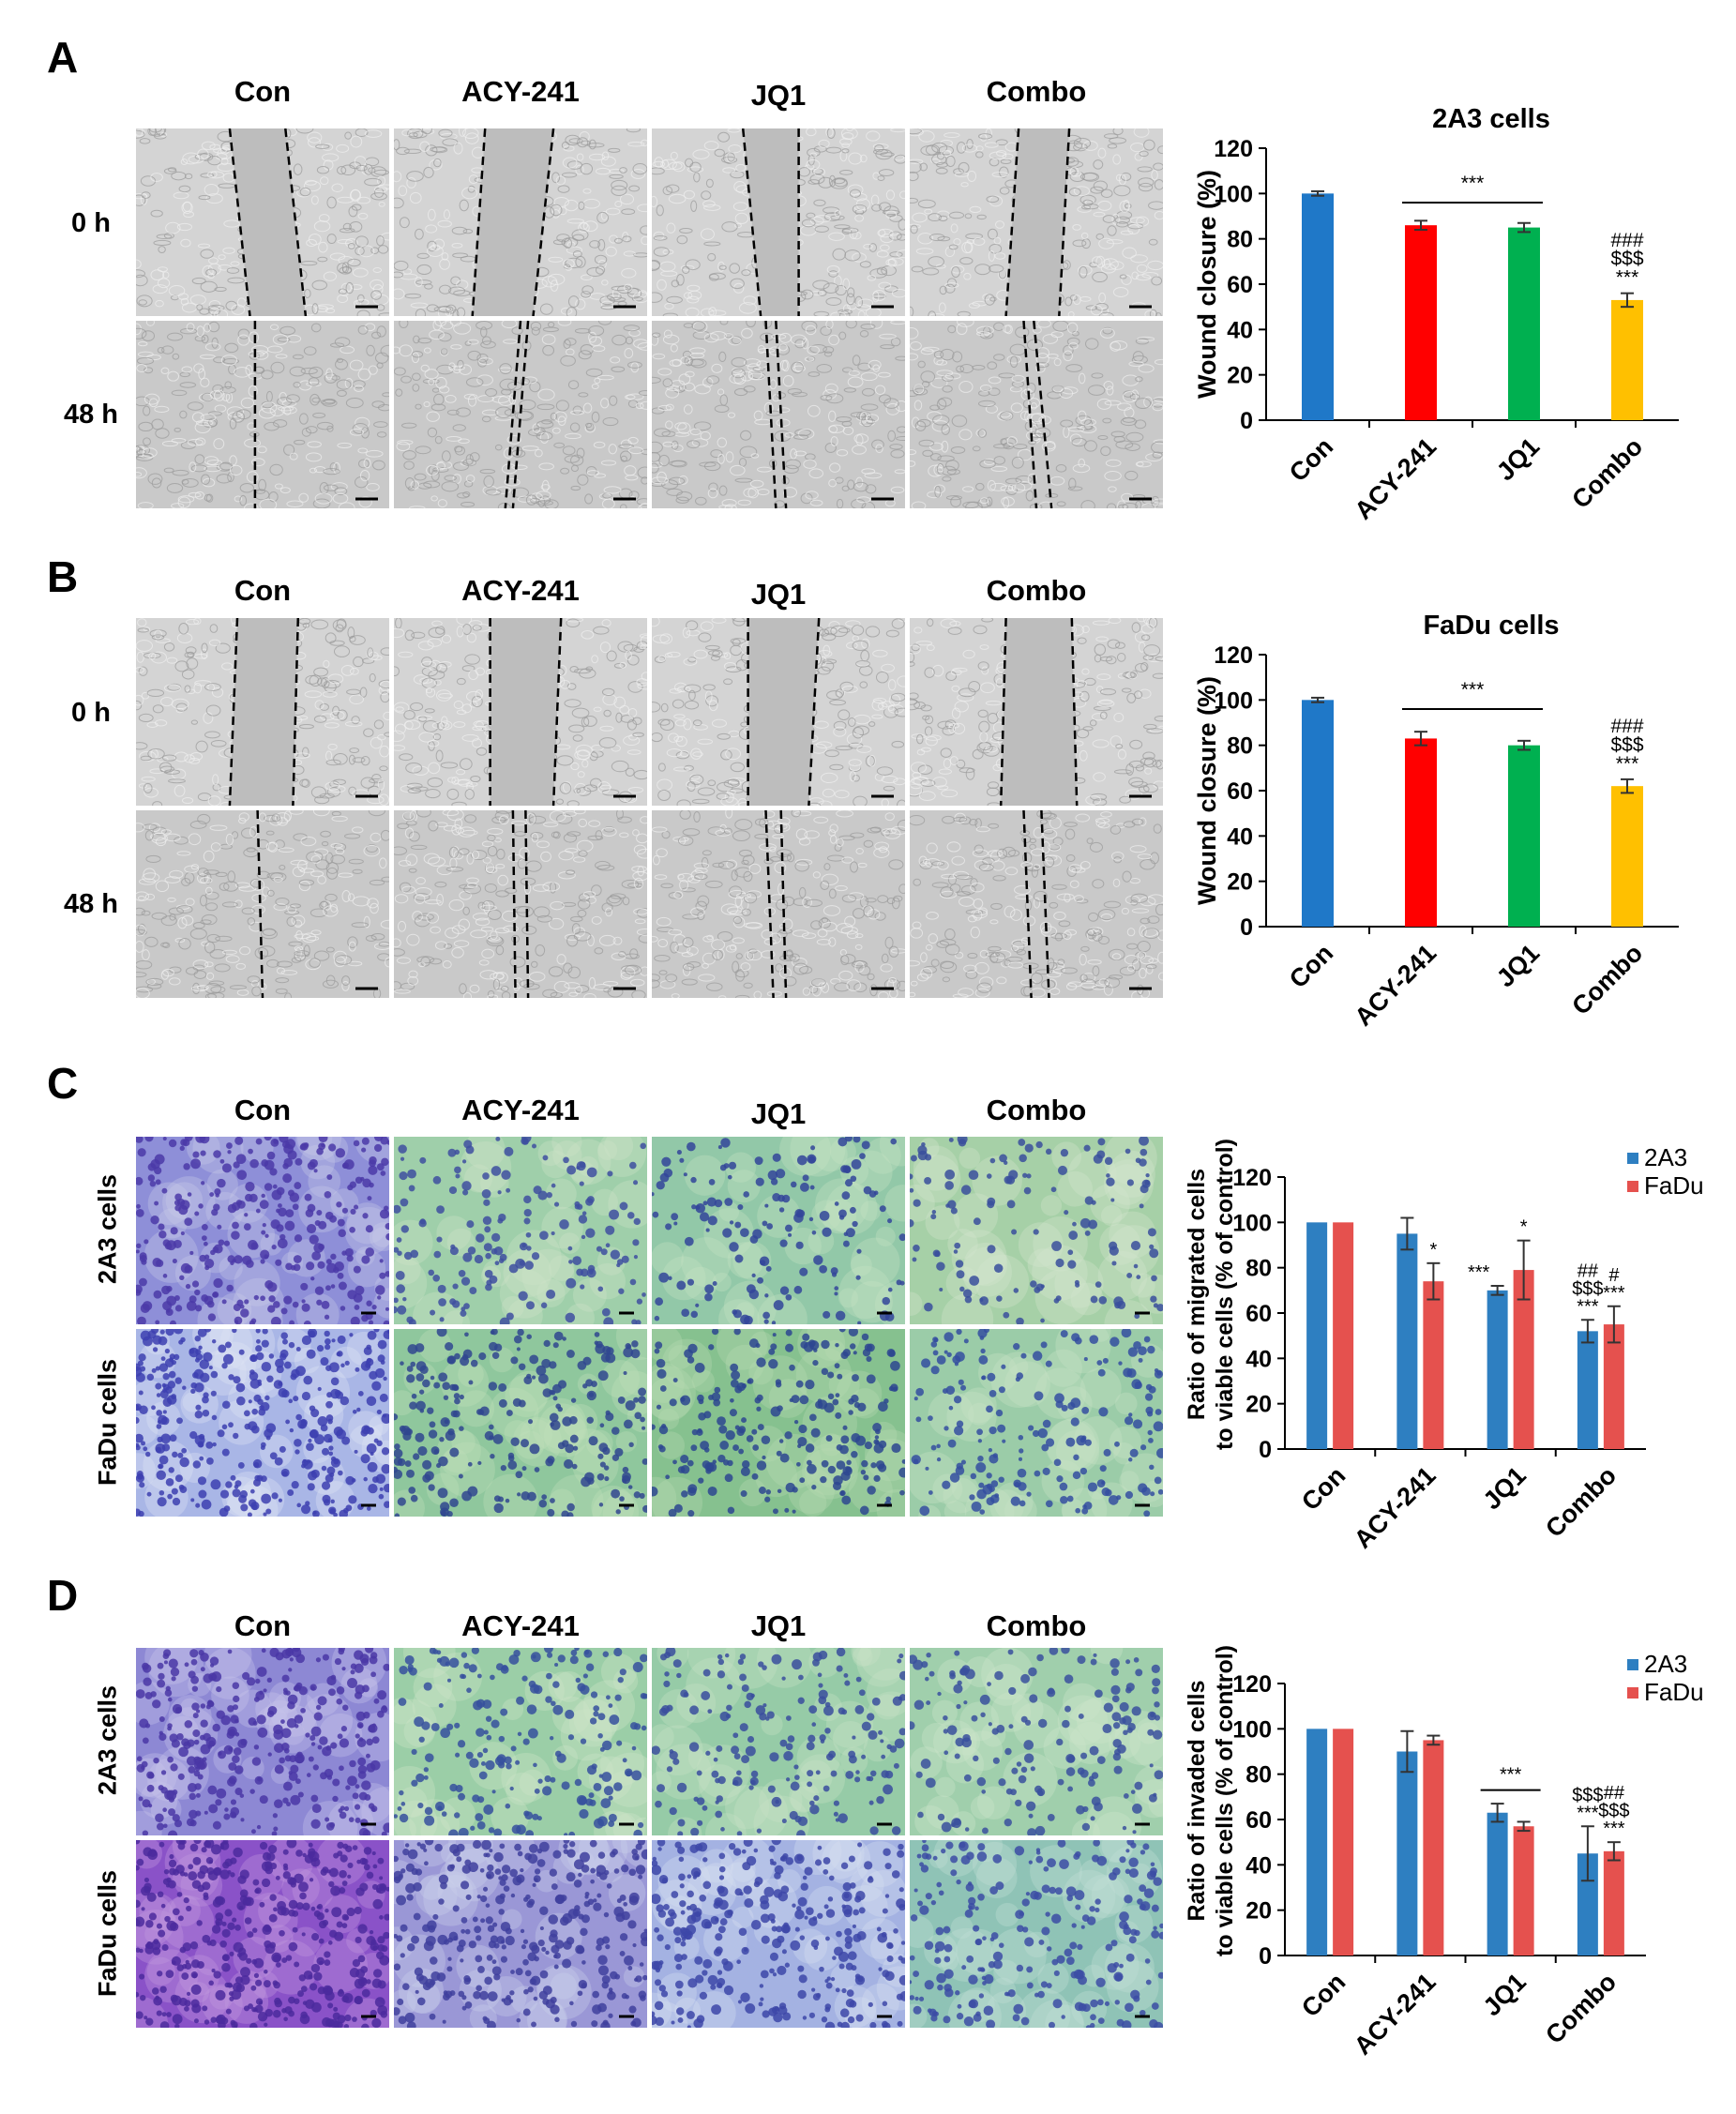 The height and width of the screenshot is (2114, 1736). I want to click on chart-a-ytick-label: 120, so click(1233, 149).